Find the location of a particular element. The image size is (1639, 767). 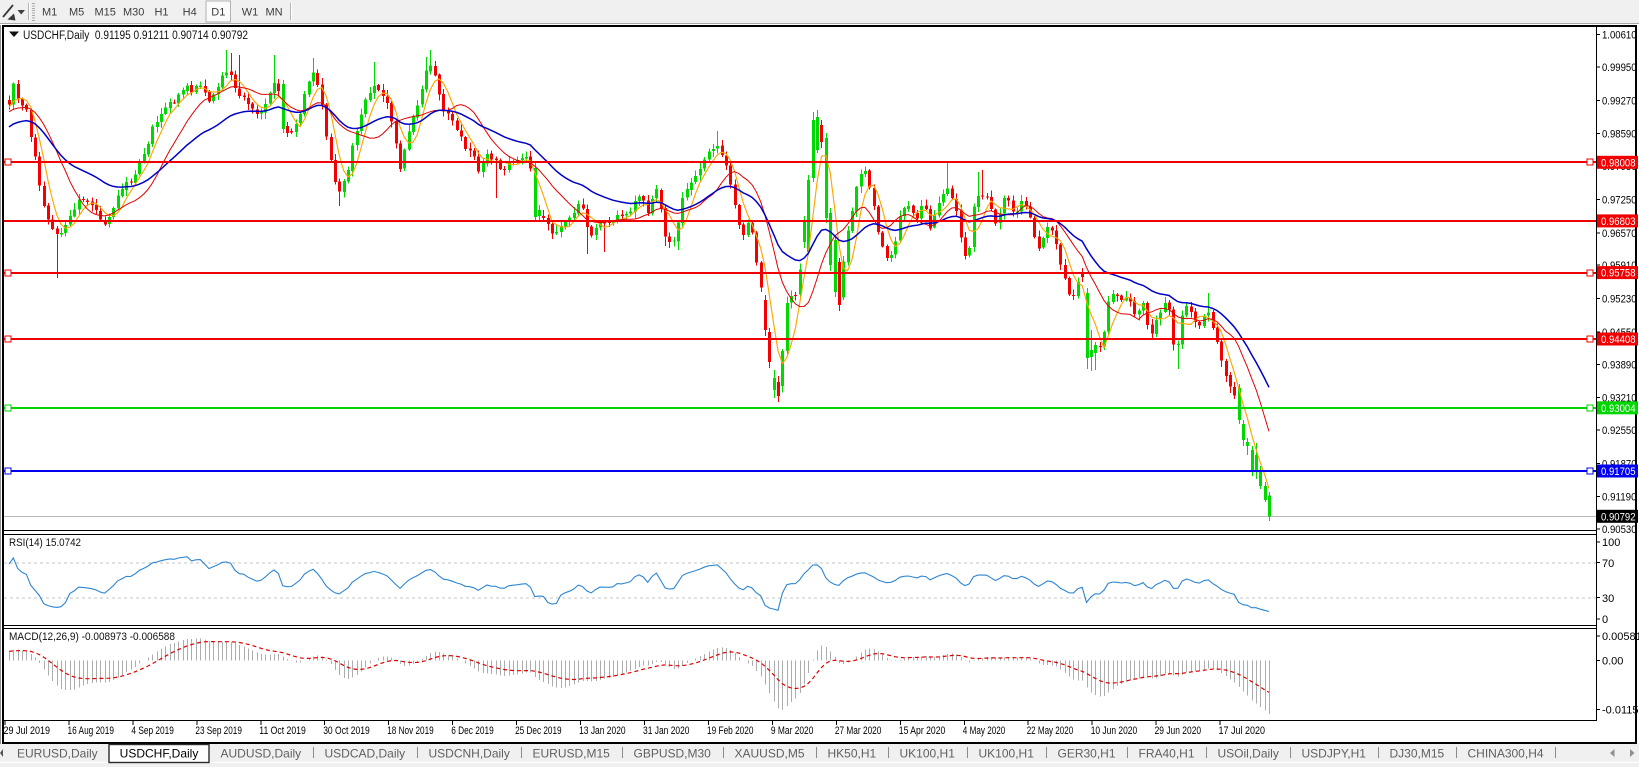

svg-text: FRA40,H1 is located at coordinates (1167, 754).